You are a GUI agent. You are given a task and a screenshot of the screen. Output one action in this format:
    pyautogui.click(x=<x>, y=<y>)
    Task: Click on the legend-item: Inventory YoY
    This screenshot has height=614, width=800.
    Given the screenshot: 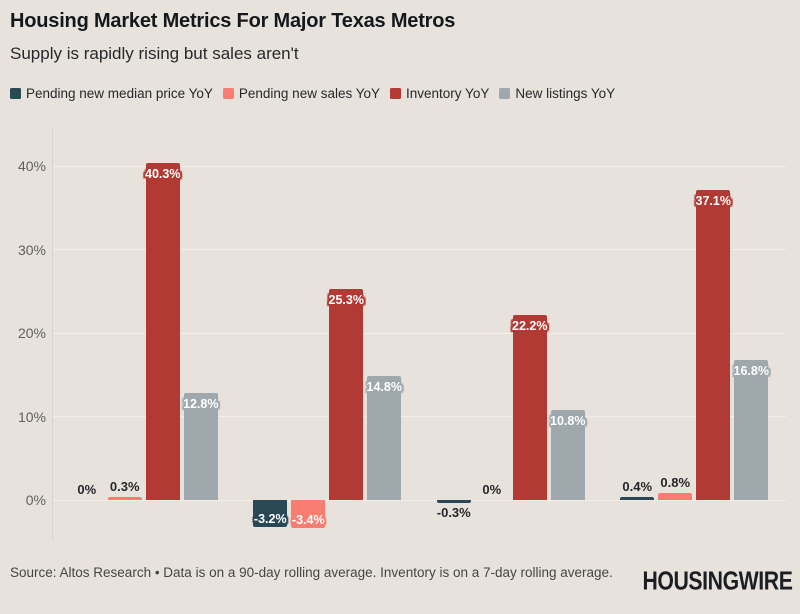 What is the action you would take?
    pyautogui.click(x=439, y=93)
    